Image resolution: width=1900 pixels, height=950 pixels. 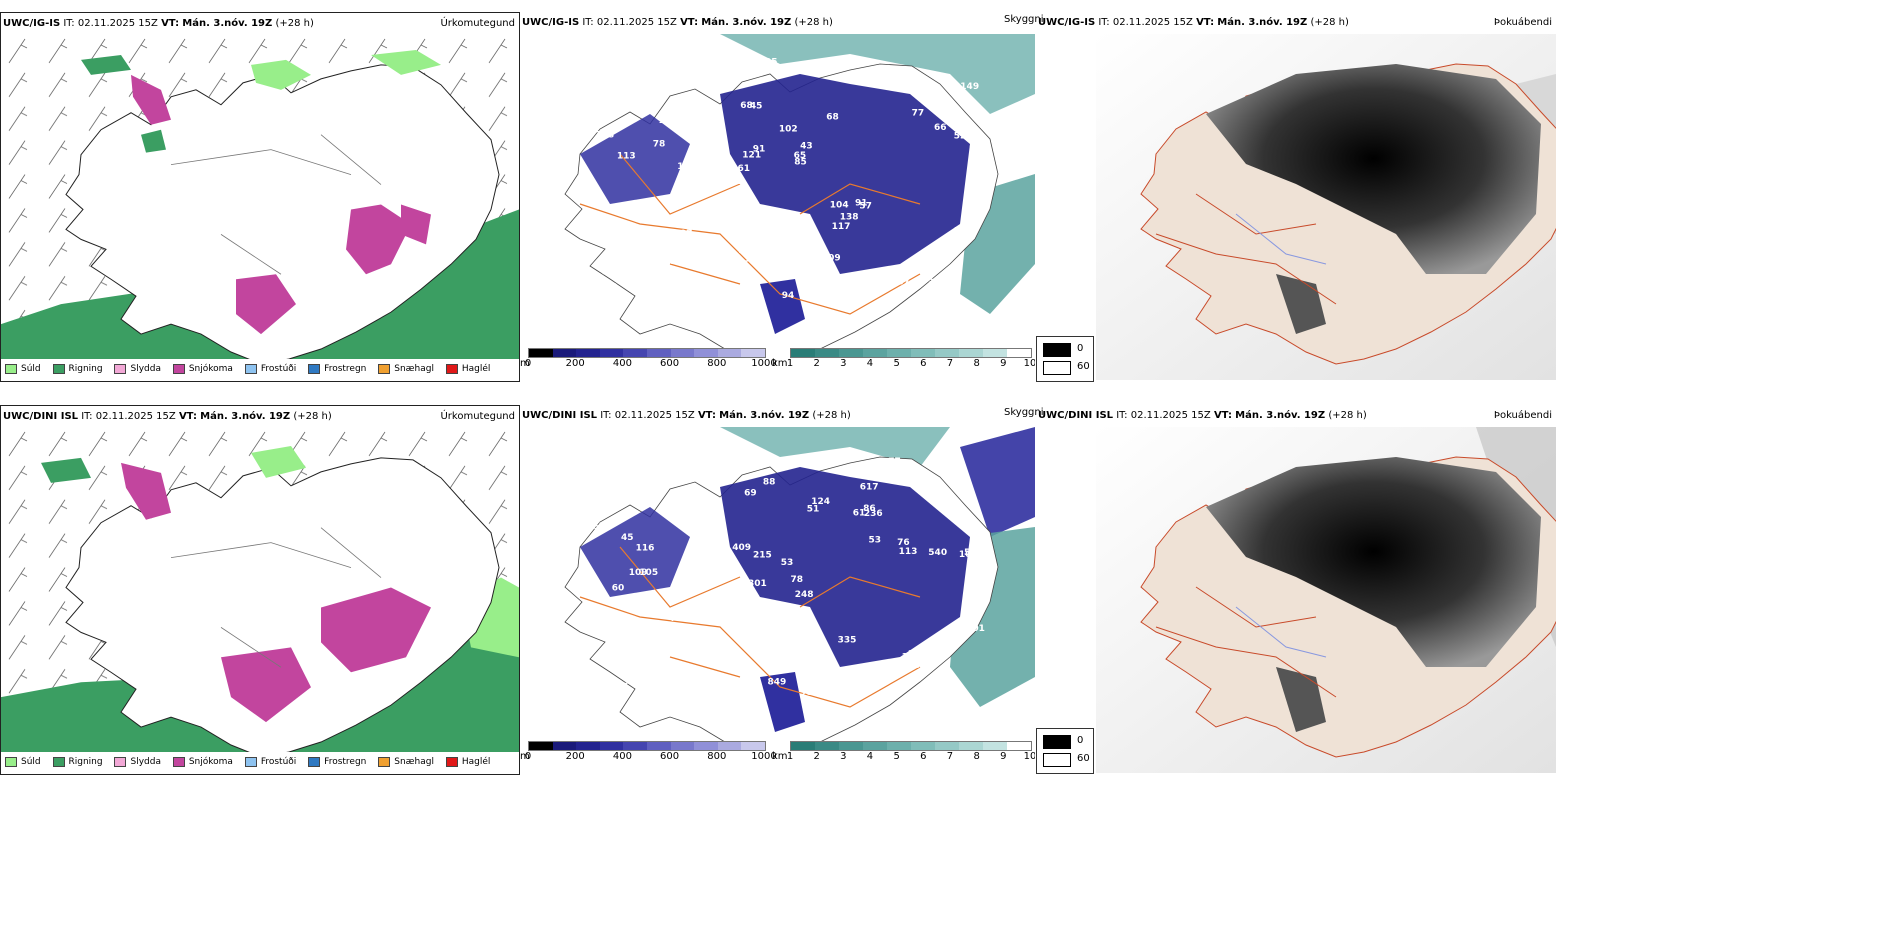 I want to click on visibility-value-label: 81, so click(x=608, y=295).